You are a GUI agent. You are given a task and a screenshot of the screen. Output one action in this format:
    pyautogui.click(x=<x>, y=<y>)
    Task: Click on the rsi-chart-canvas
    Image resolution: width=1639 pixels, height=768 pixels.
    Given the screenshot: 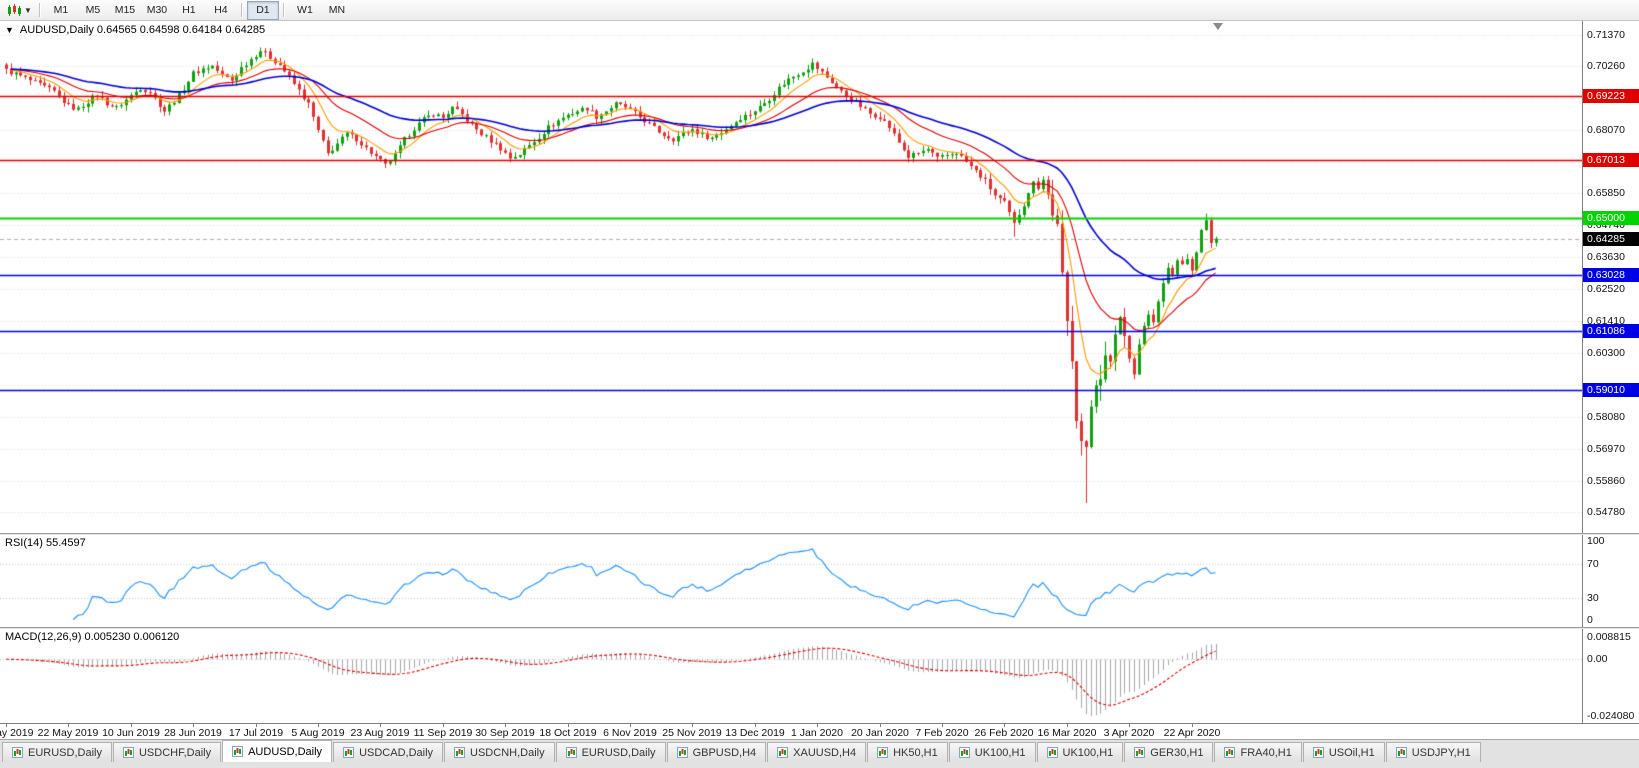 What is the action you would take?
    pyautogui.click(x=791, y=581)
    